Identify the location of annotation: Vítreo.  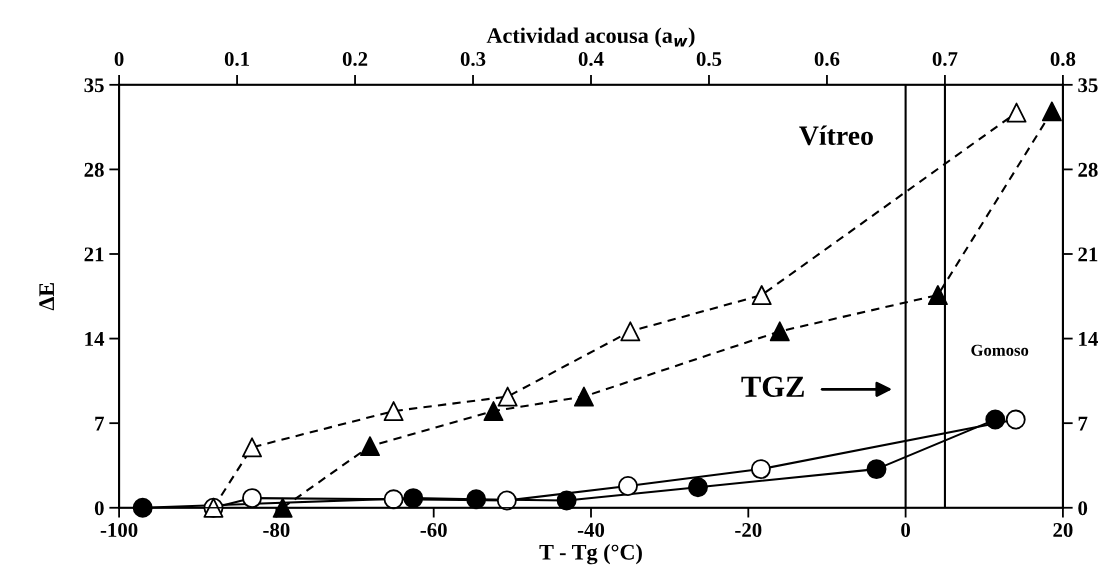
(836, 135).